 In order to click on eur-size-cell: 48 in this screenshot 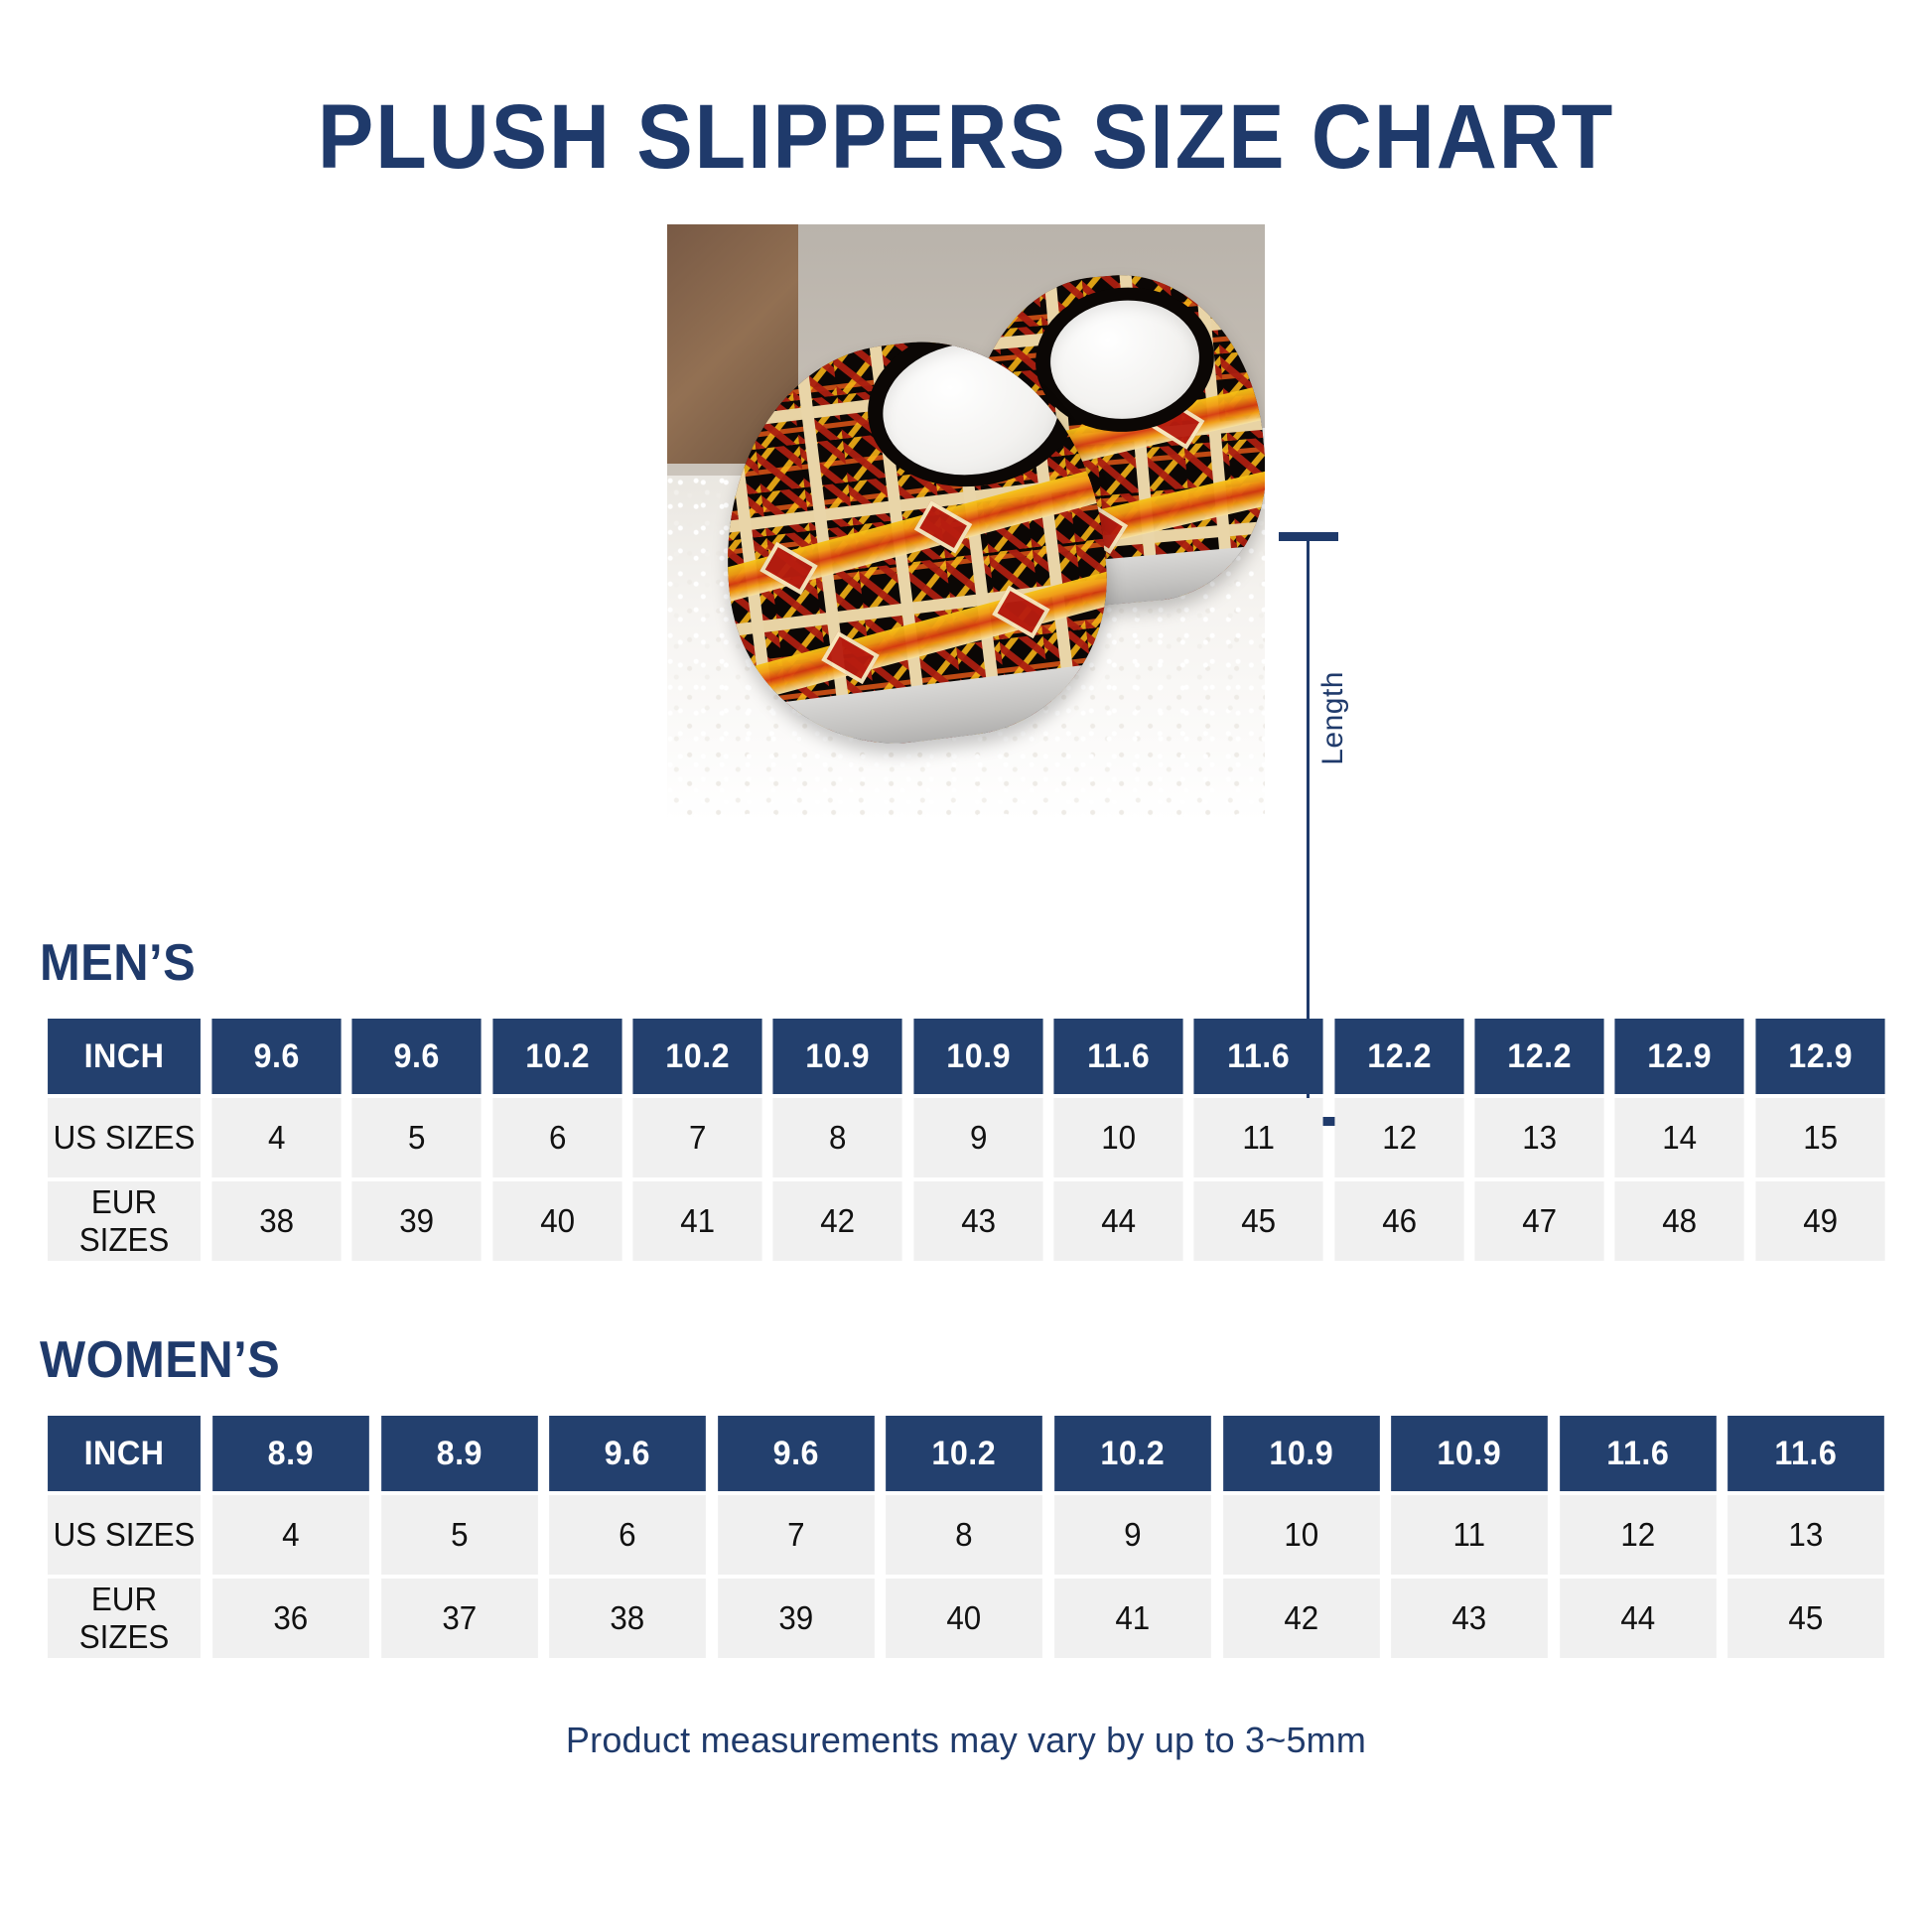, I will do `click(1679, 1221)`.